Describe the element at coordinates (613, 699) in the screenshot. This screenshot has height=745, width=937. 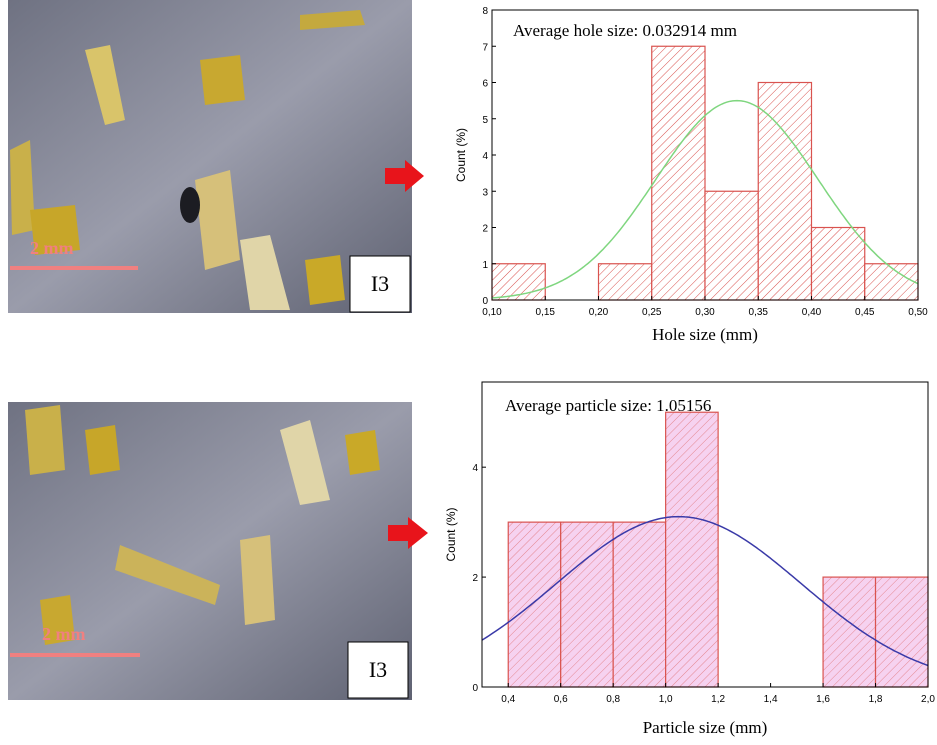
I see `x-tick-label: 0,8` at that location.